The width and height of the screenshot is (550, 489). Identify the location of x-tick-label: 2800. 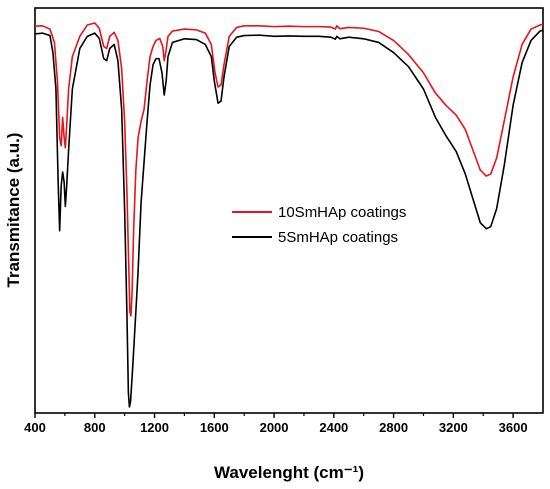
(393, 427).